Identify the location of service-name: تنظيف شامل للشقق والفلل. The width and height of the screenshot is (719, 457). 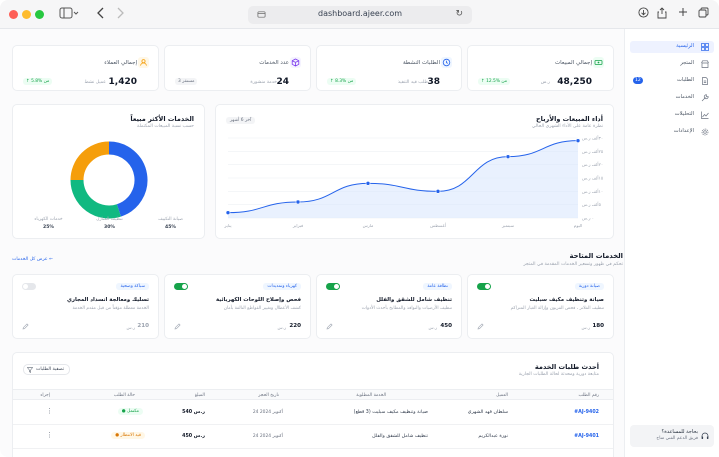
(414, 300).